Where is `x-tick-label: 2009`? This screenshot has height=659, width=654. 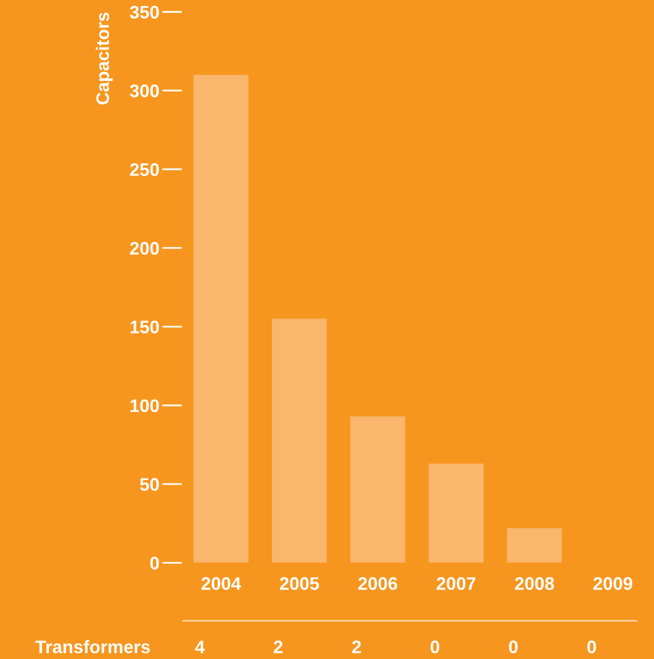 x-tick-label: 2009 is located at coordinates (612, 583).